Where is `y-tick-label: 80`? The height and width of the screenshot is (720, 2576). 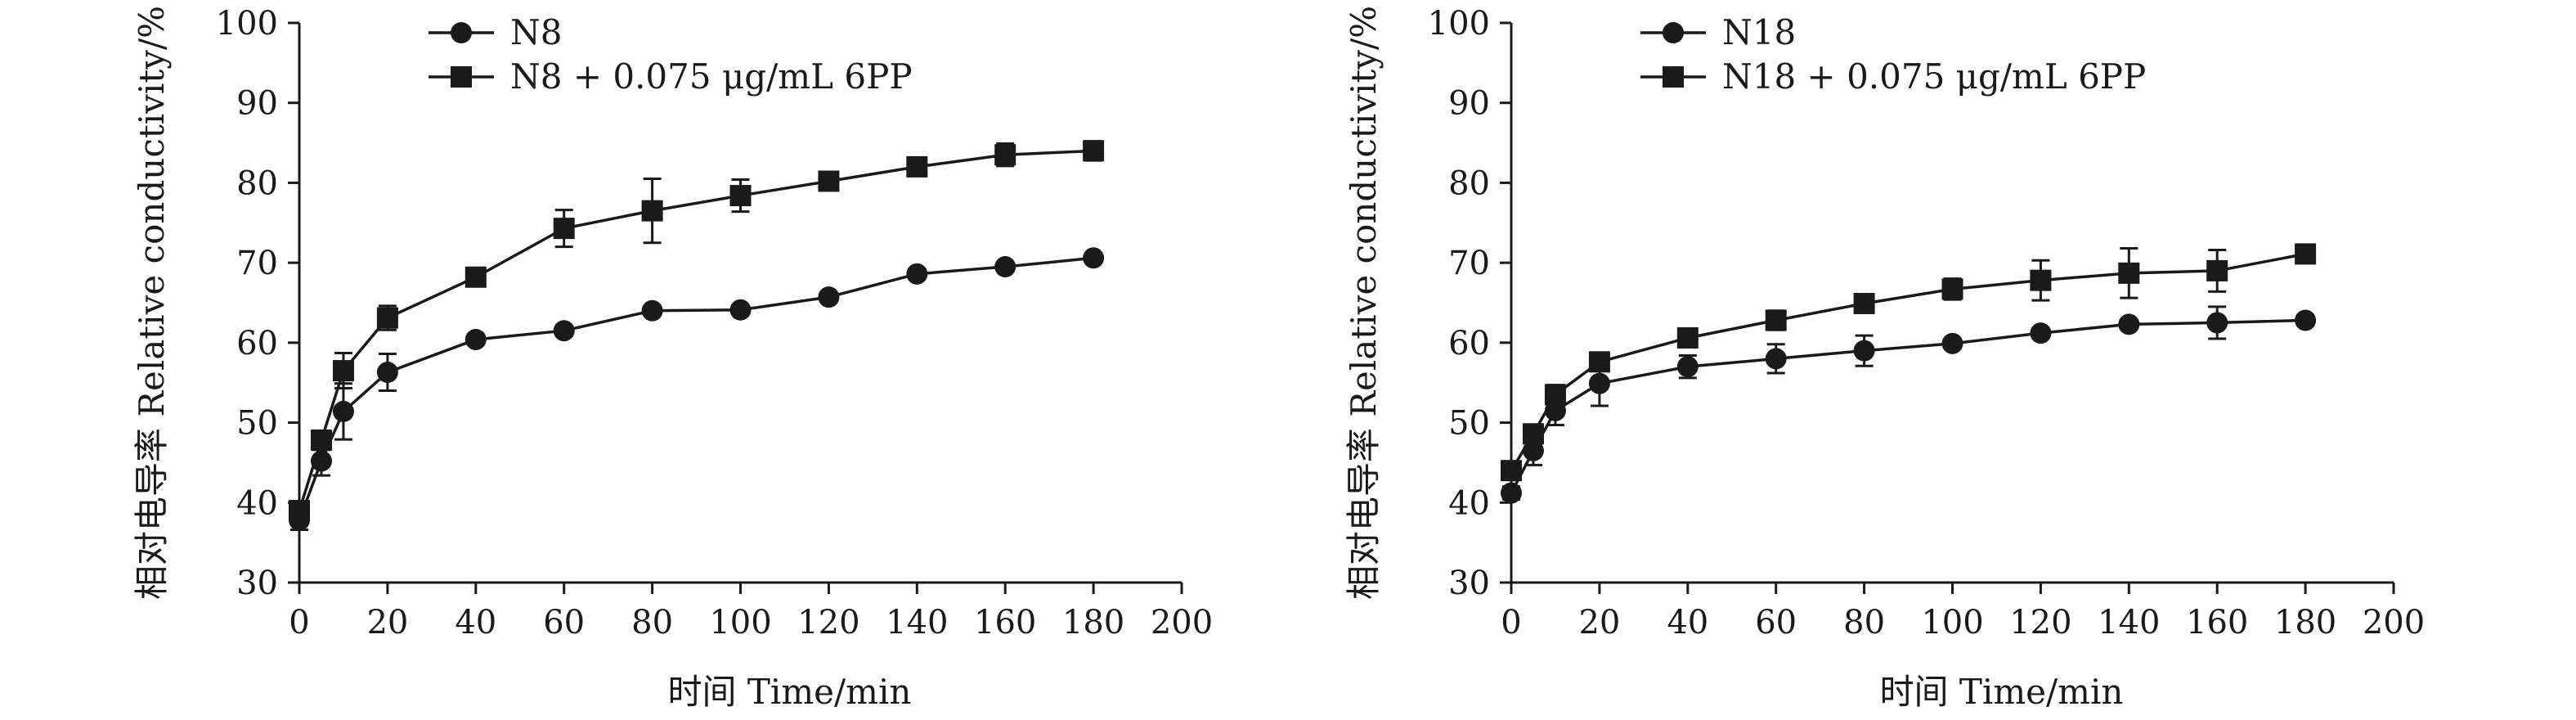 y-tick-label: 80 is located at coordinates (1469, 183).